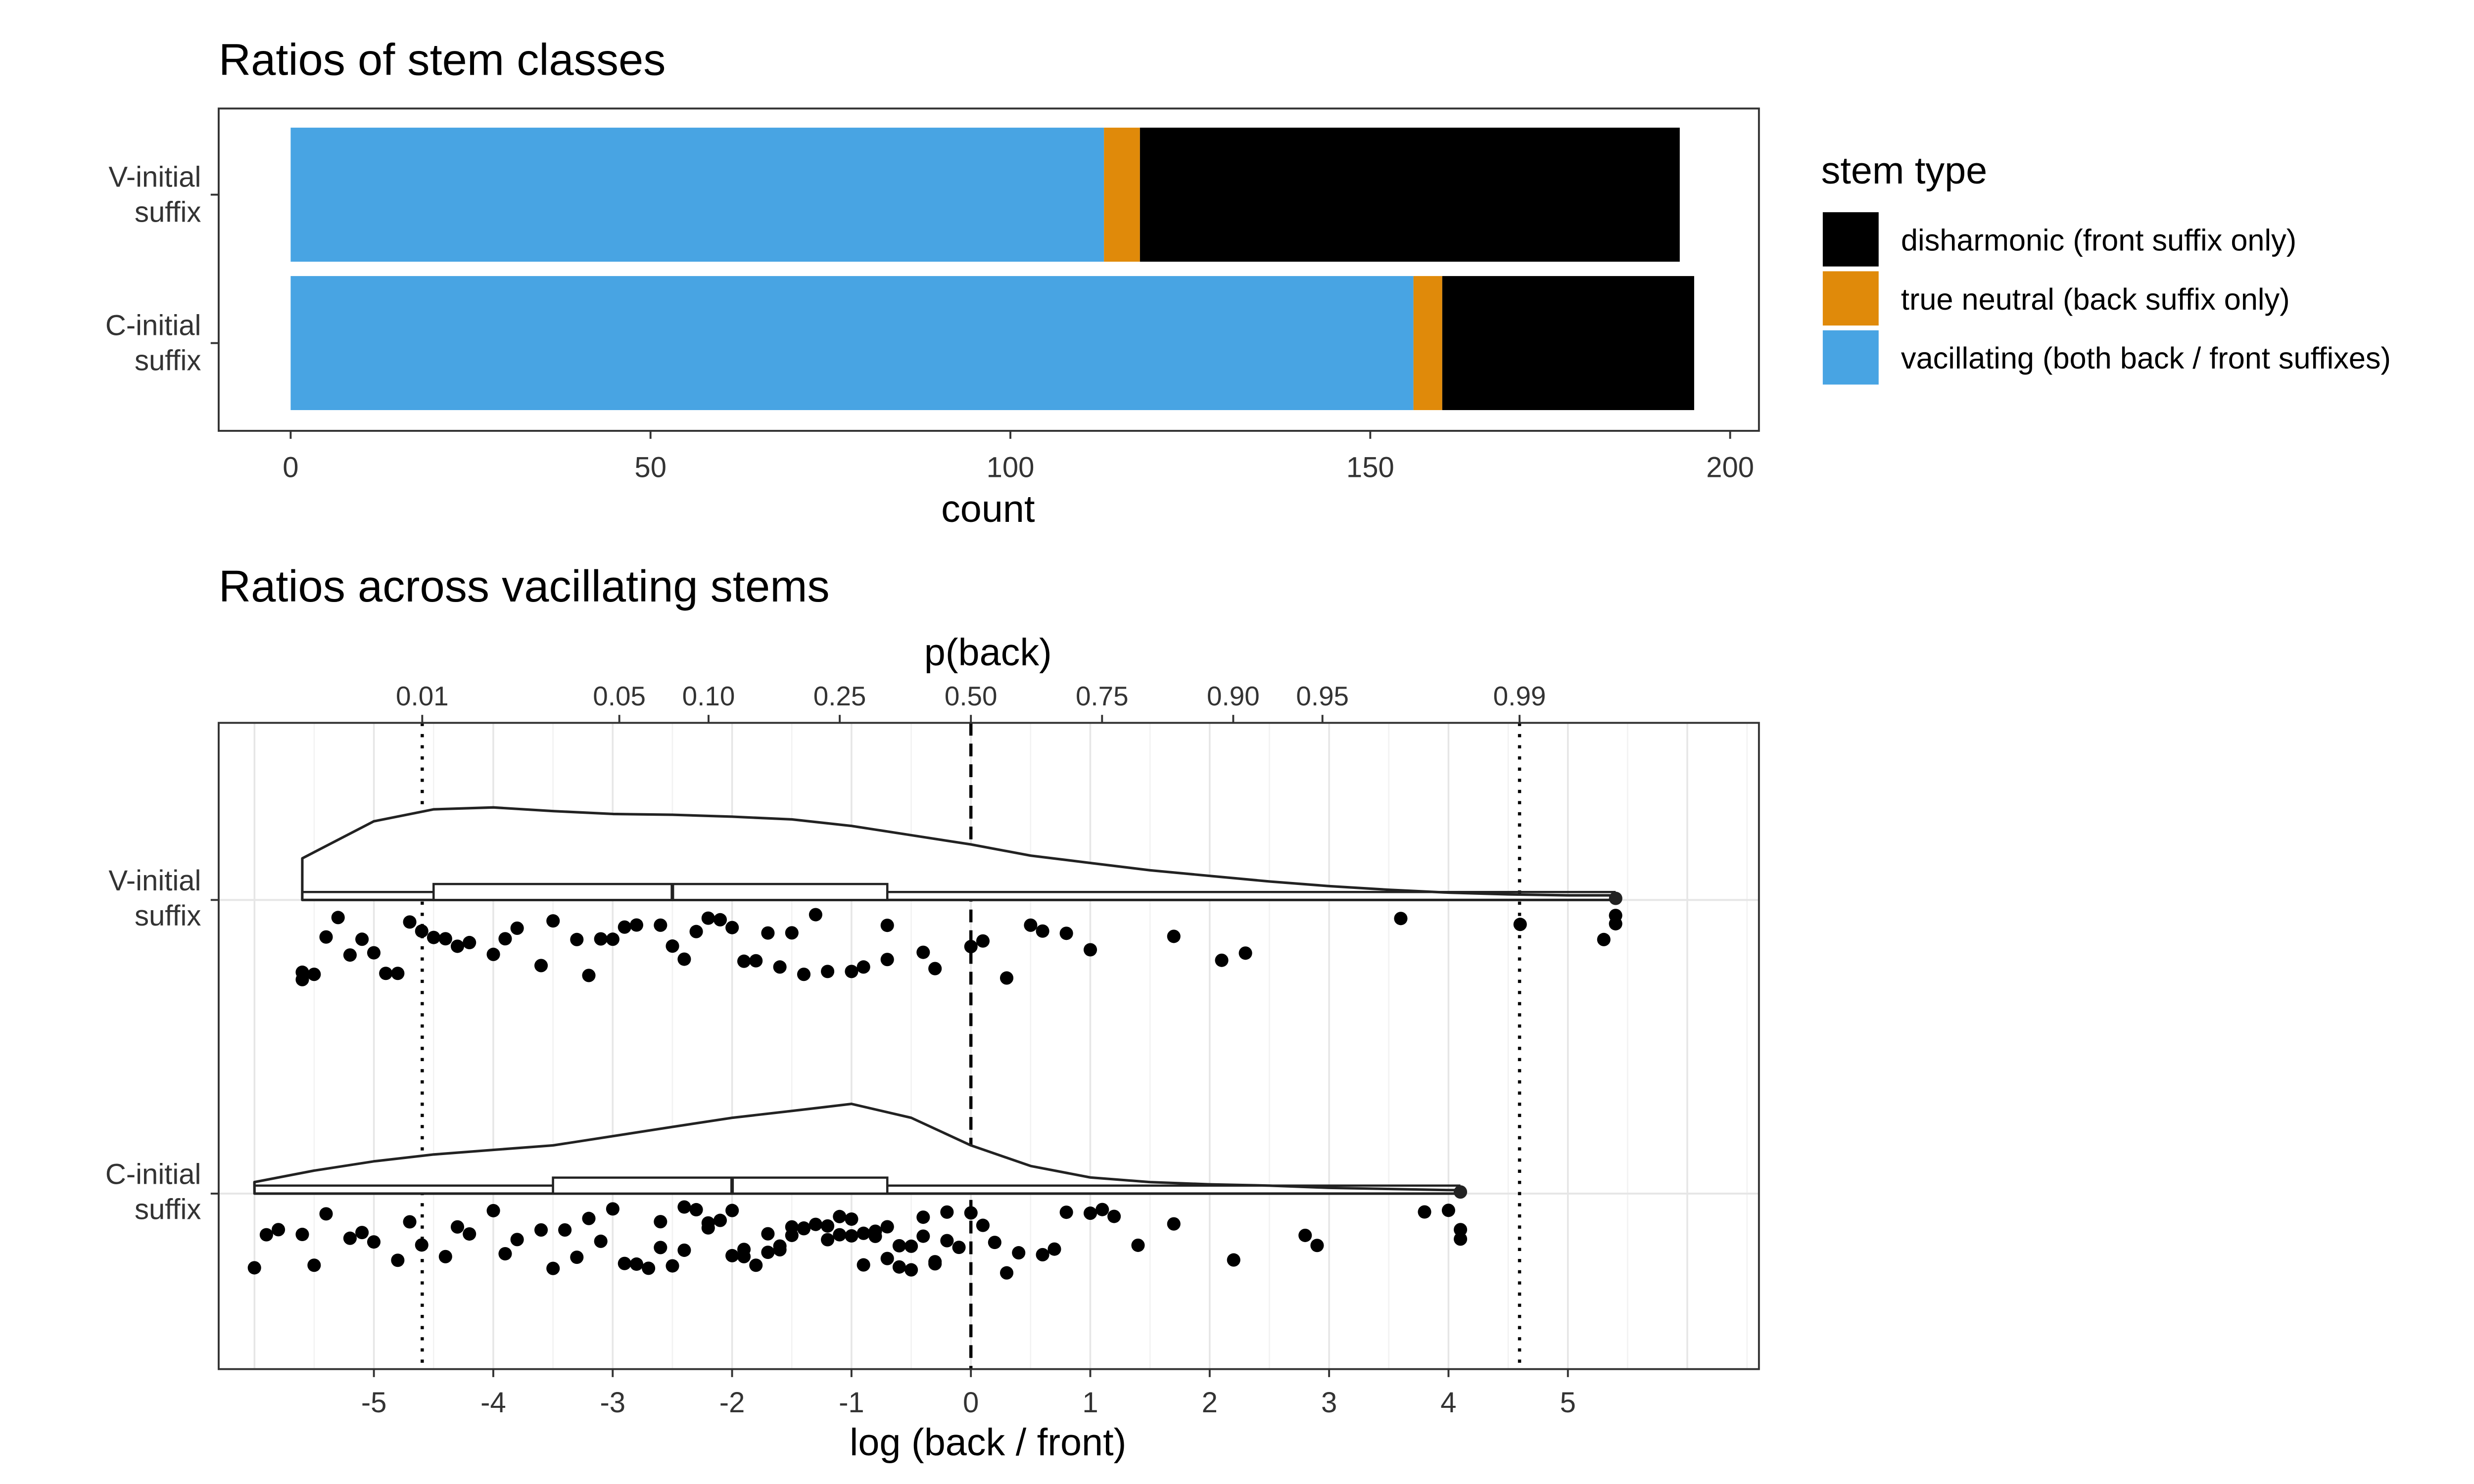 The height and width of the screenshot is (1484, 2474). Describe the element at coordinates (988, 509) in the screenshot. I see `bar-x-axis-title: count` at that location.